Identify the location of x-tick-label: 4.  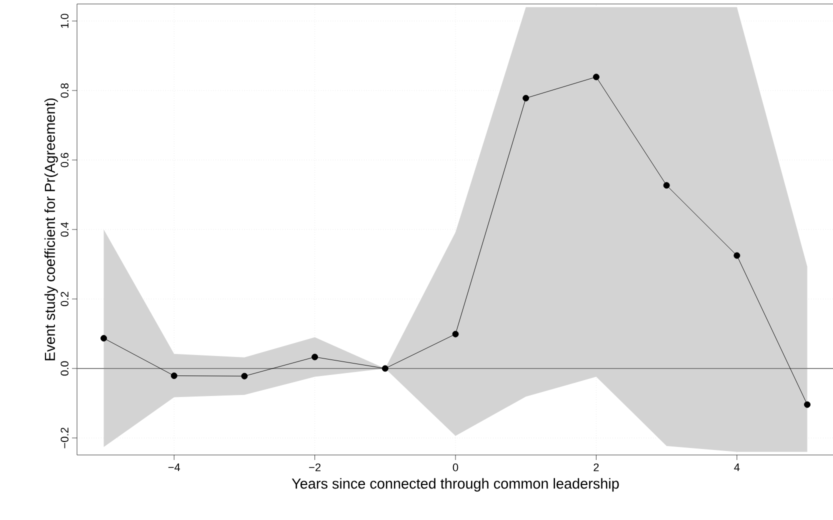
(737, 468).